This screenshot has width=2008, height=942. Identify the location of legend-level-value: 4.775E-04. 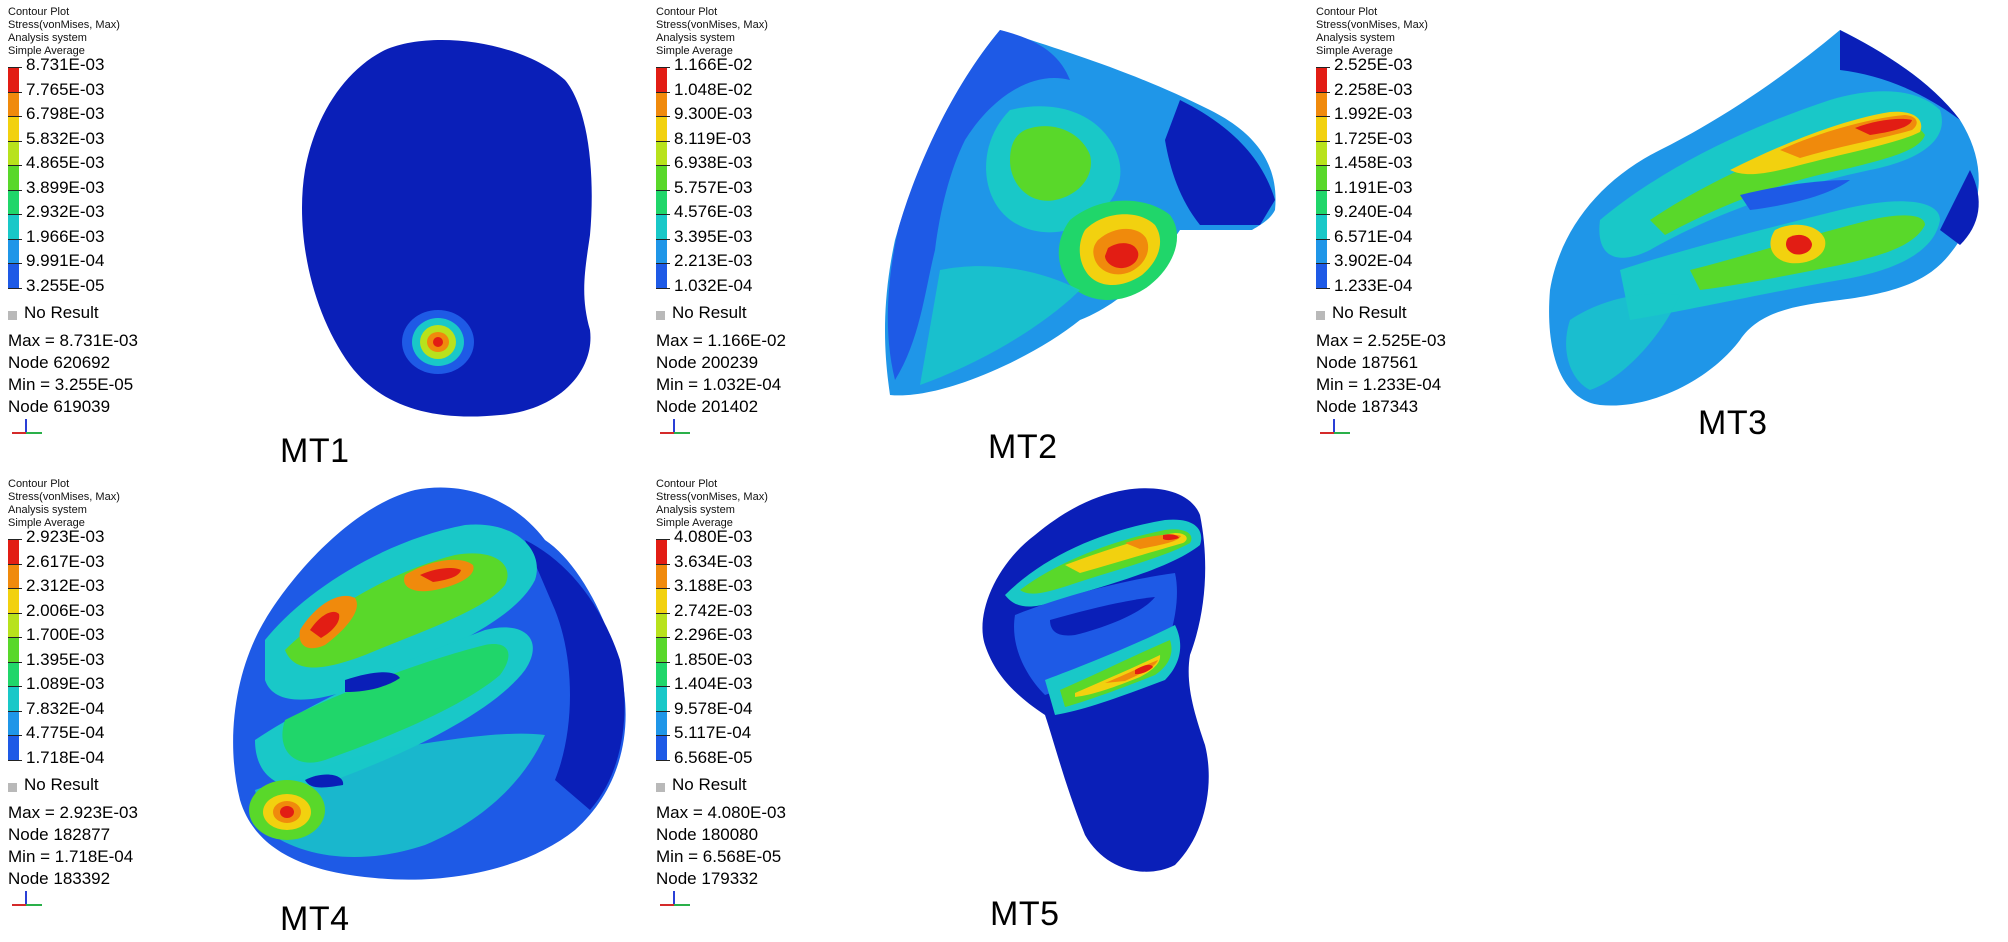
(65, 732).